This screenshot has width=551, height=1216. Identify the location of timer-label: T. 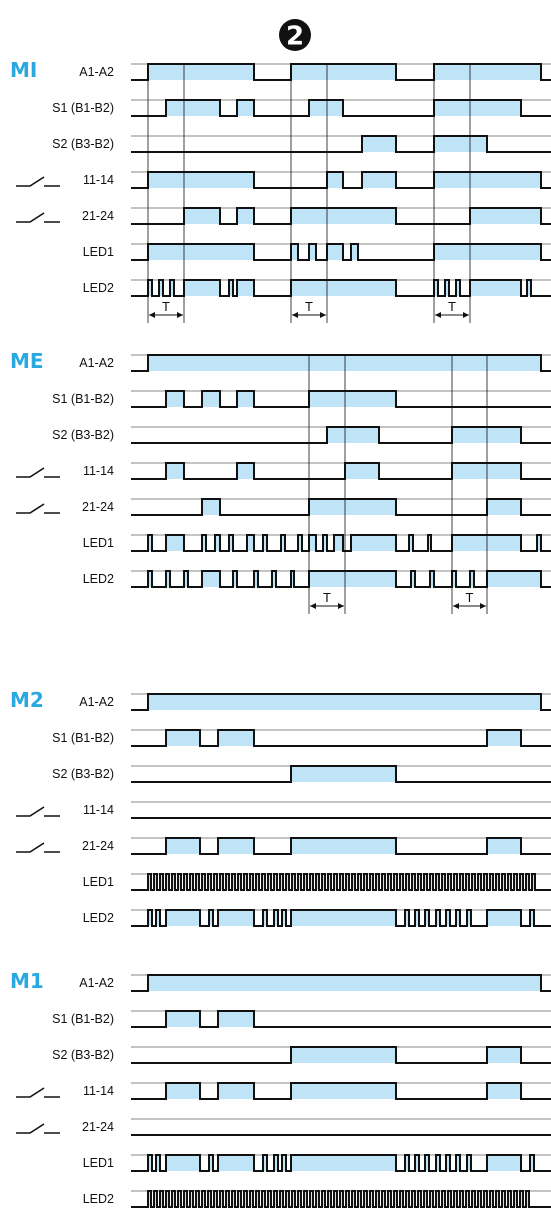
(166, 306).